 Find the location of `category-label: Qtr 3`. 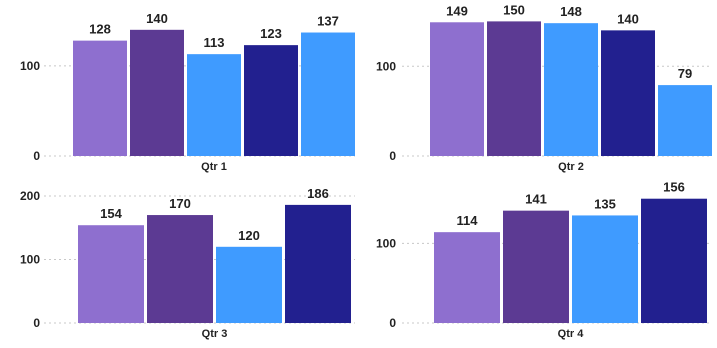

category-label: Qtr 3 is located at coordinates (215, 334).